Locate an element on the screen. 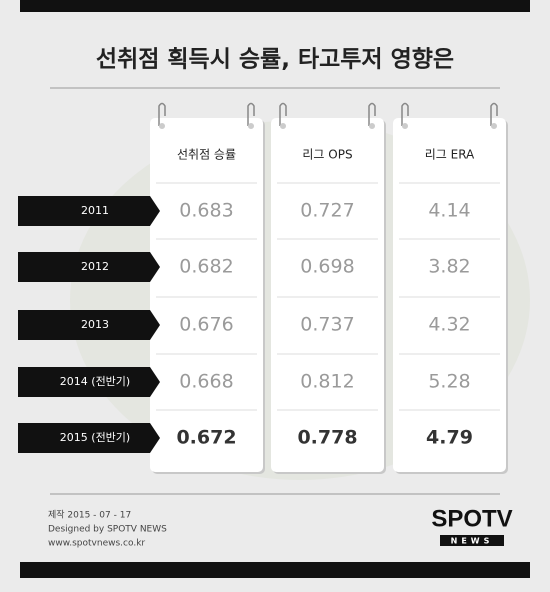 The image size is (550, 592). row-label: 2015 (전반기) is located at coordinates (95, 437).